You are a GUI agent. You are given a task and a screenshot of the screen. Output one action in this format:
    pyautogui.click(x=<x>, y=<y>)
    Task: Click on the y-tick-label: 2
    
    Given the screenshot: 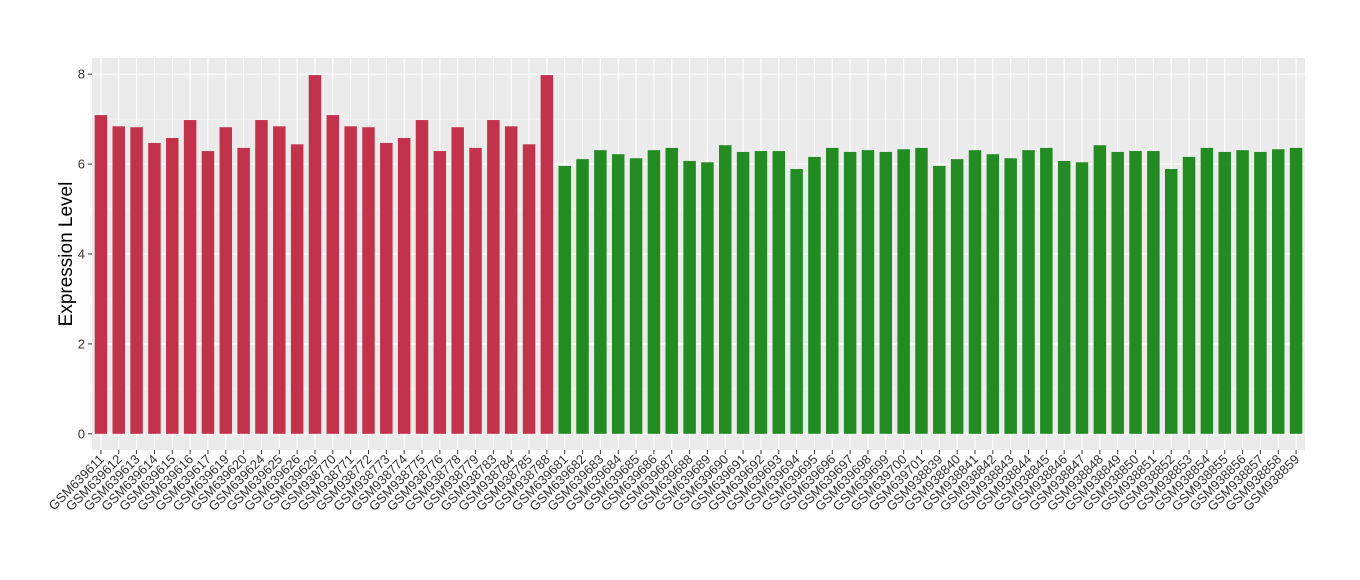 What is the action you would take?
    pyautogui.click(x=81, y=343)
    